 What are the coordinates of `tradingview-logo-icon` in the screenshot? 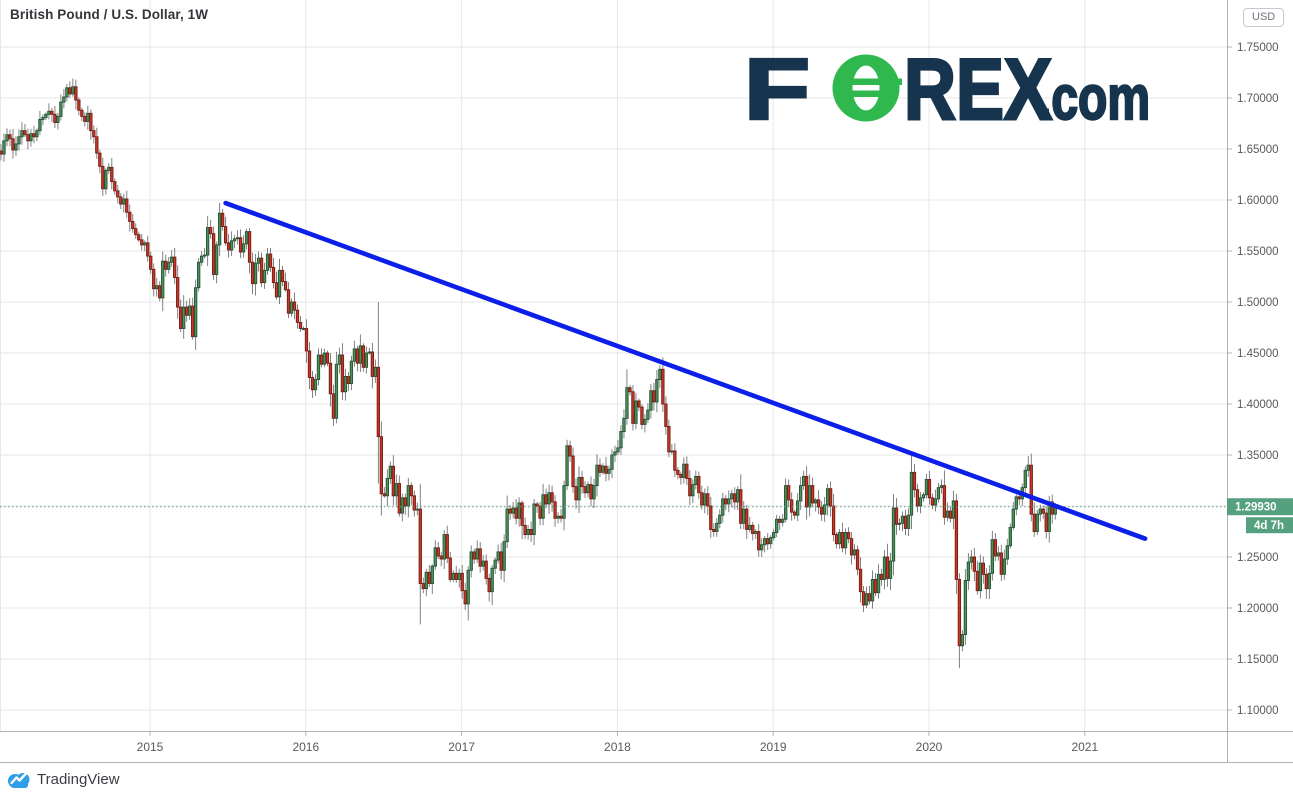 It's located at (19, 779).